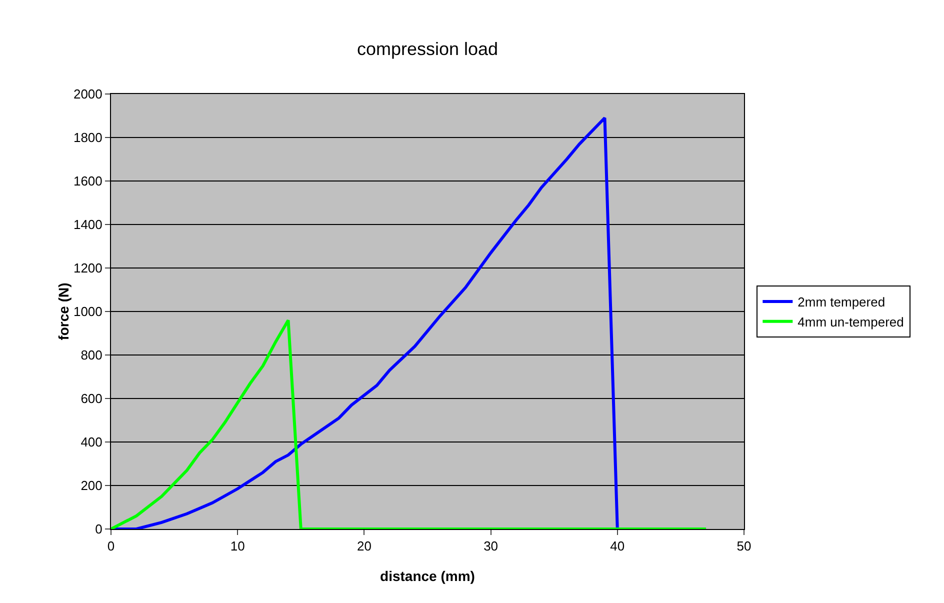 The width and height of the screenshot is (944, 603). I want to click on legend-label: 4mm un-tempered, so click(851, 322).